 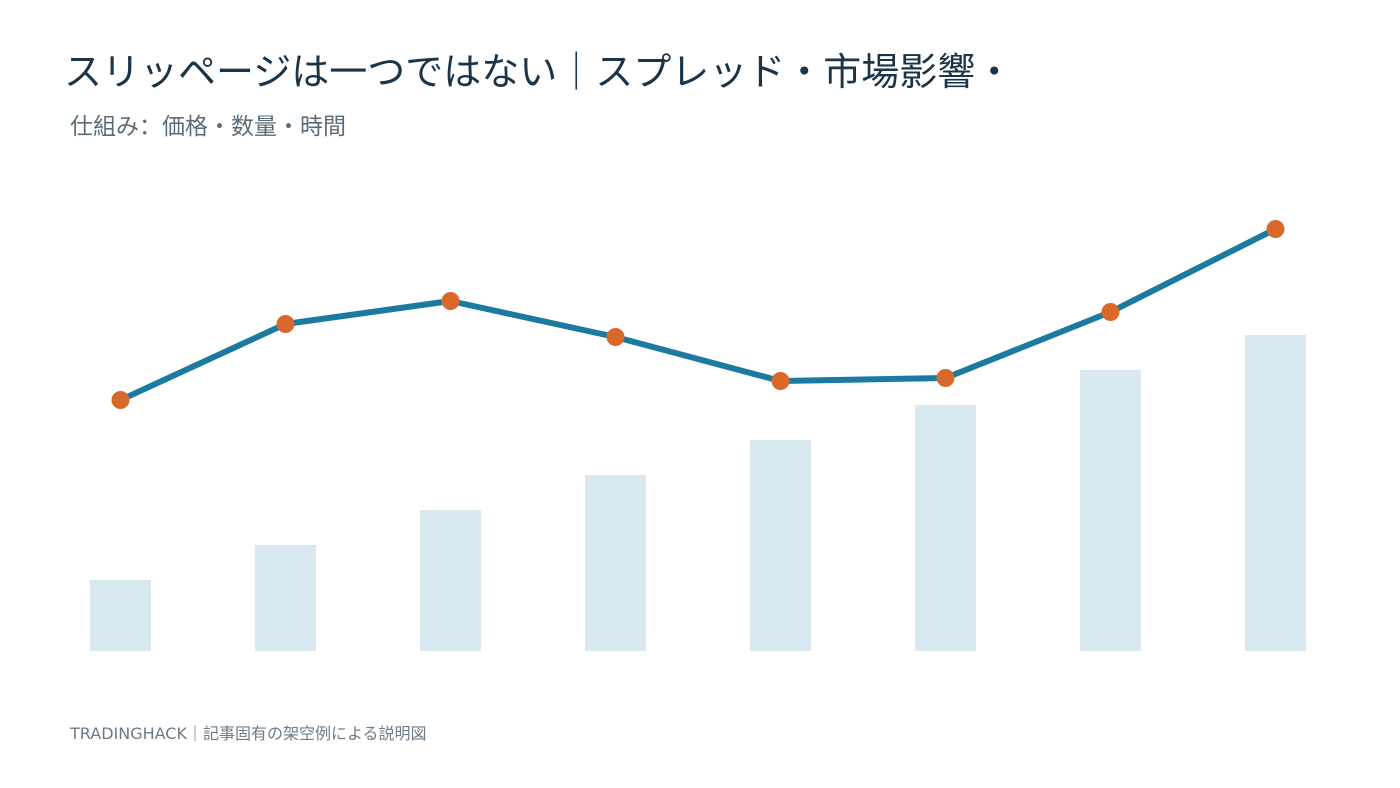 I want to click on chart-subtitle: 仕組み：価格・数量・時間, so click(x=208, y=127).